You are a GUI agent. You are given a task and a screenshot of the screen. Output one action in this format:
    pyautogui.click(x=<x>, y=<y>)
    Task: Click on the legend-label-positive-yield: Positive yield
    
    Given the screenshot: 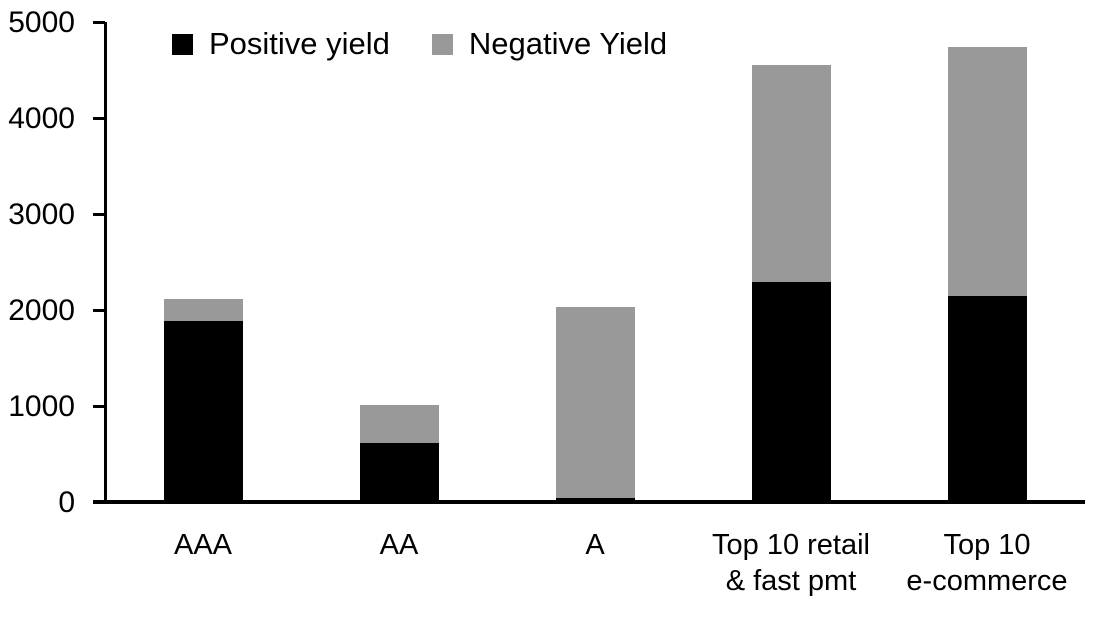 What is the action you would take?
    pyautogui.click(x=299, y=43)
    